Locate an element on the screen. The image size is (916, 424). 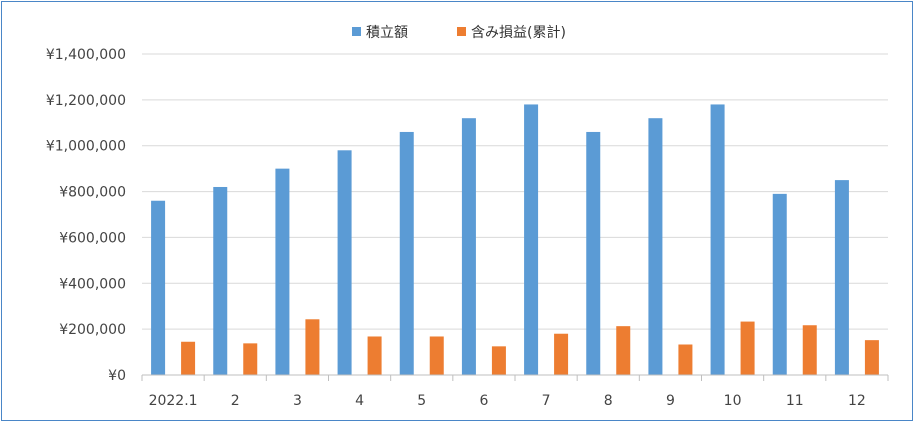
x-tick-label: 12 is located at coordinates (857, 401).